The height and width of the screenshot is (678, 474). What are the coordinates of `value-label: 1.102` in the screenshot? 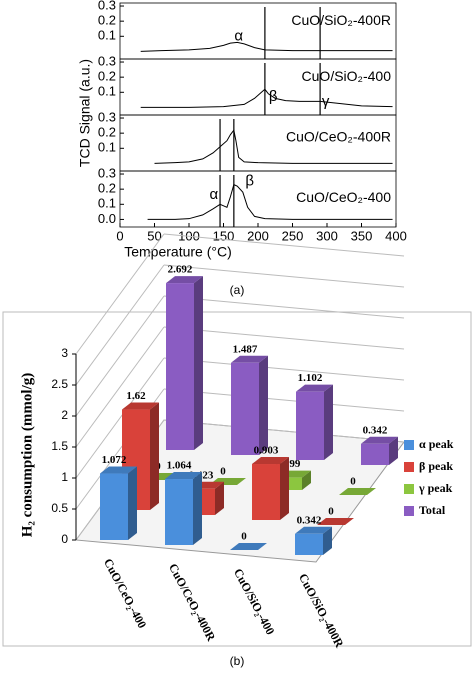 It's located at (310, 378).